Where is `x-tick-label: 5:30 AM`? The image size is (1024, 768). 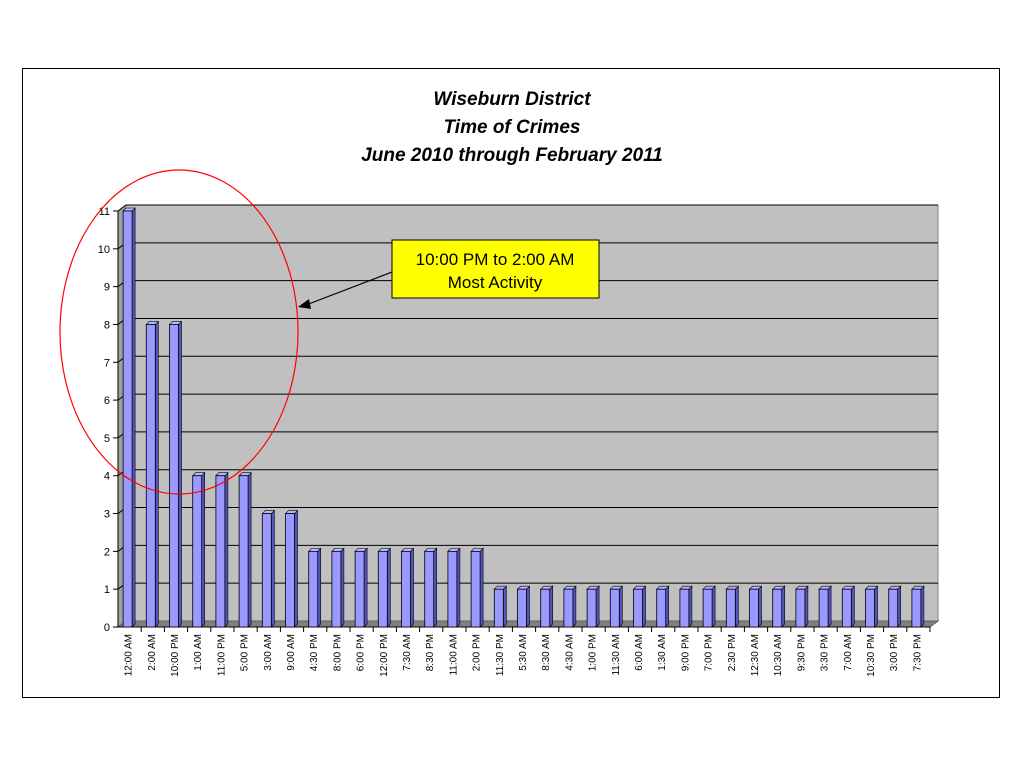 x-tick-label: 5:30 AM is located at coordinates (523, 652).